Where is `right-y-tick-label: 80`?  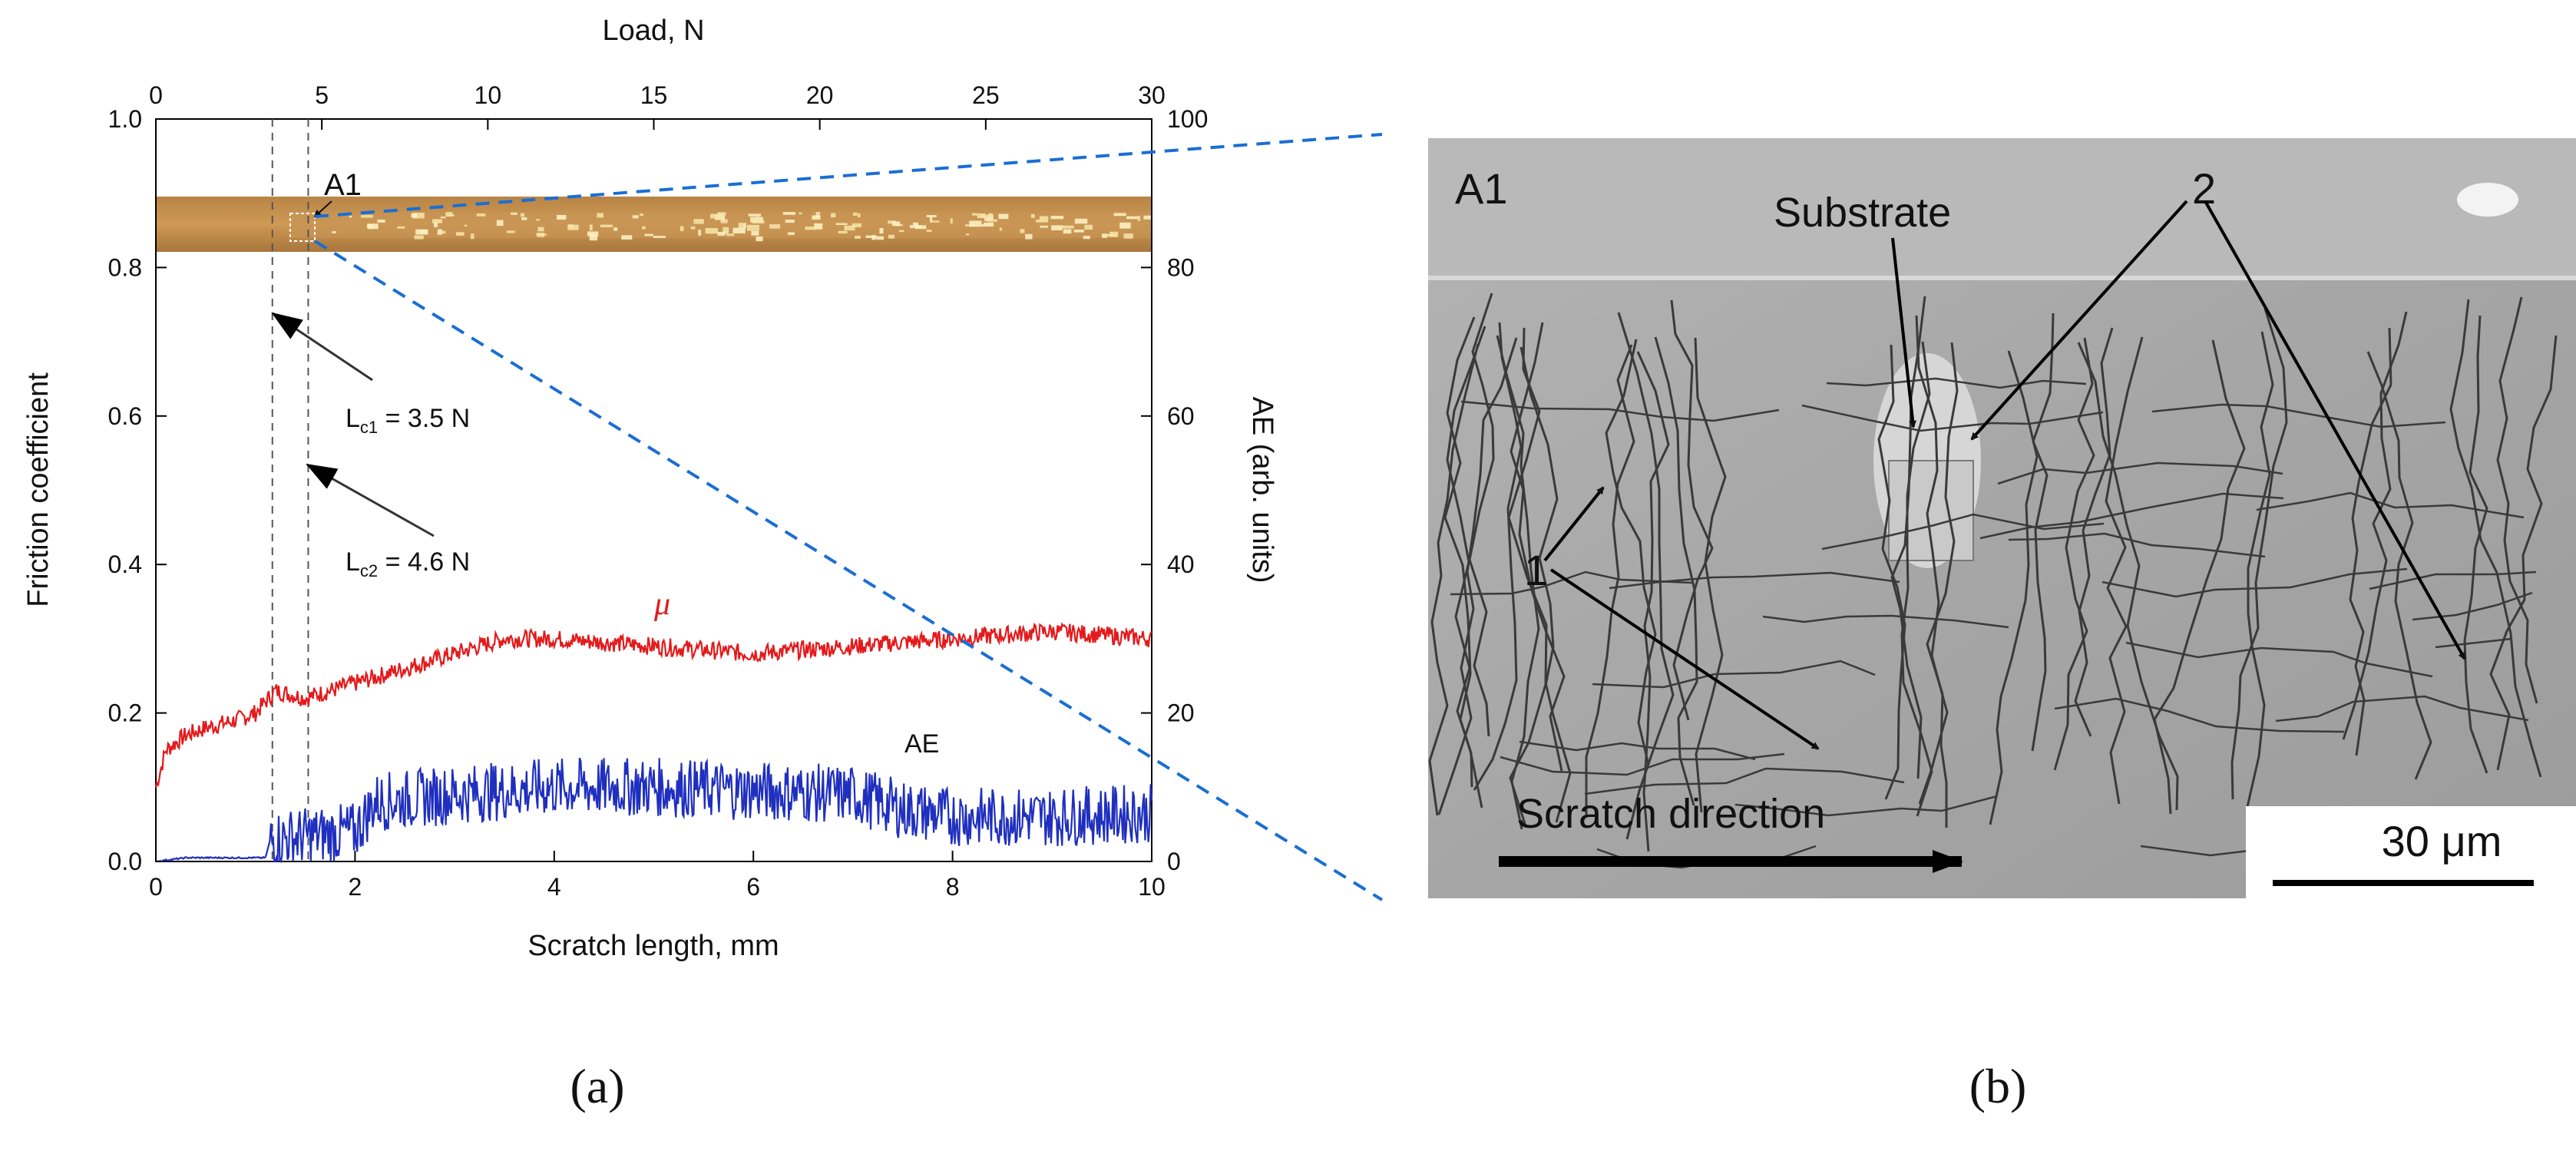 right-y-tick-label: 80 is located at coordinates (1181, 267).